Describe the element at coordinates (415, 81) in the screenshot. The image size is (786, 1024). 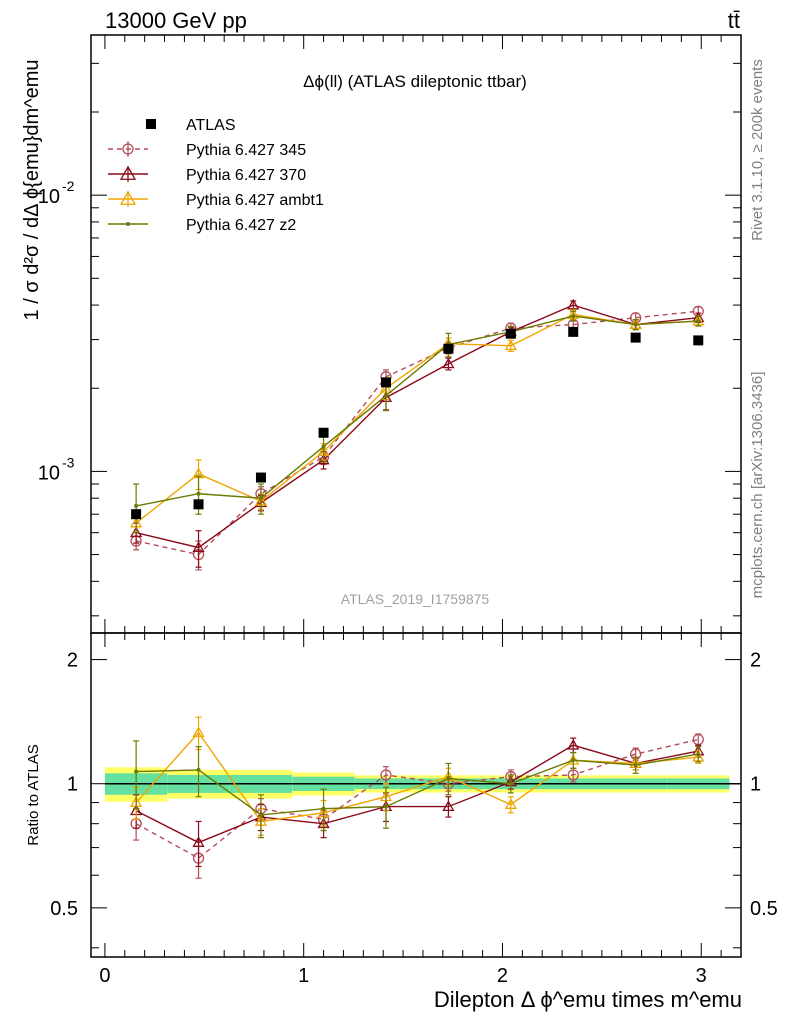
I see `chart-title: Δϕ(ll) (ATLAS dileptonic ttbar)` at that location.